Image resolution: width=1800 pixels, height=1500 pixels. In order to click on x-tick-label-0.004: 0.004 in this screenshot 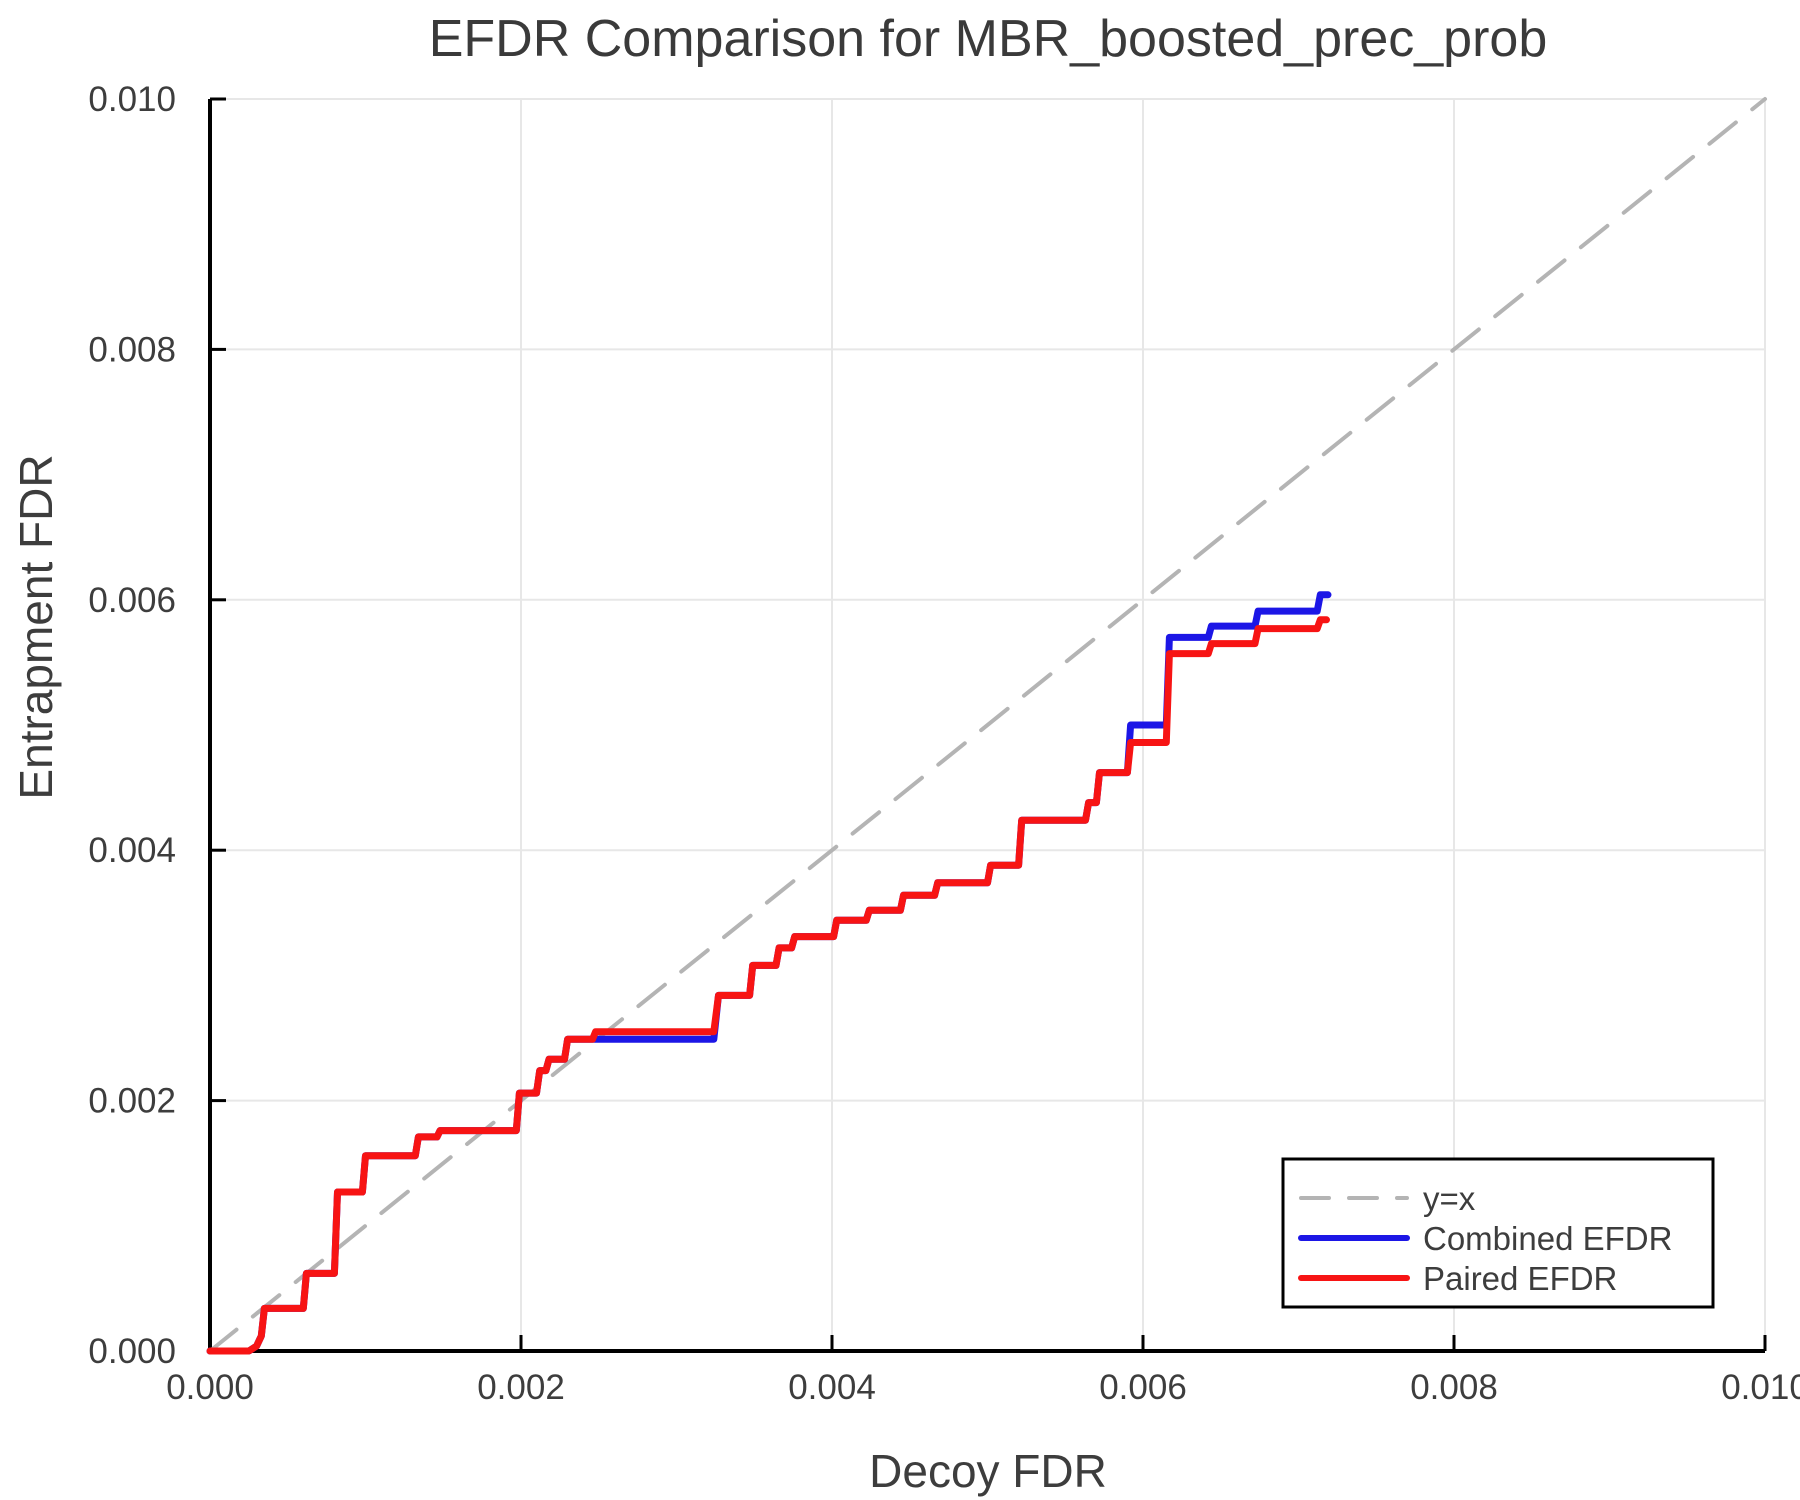, I will do `click(832, 1387)`.